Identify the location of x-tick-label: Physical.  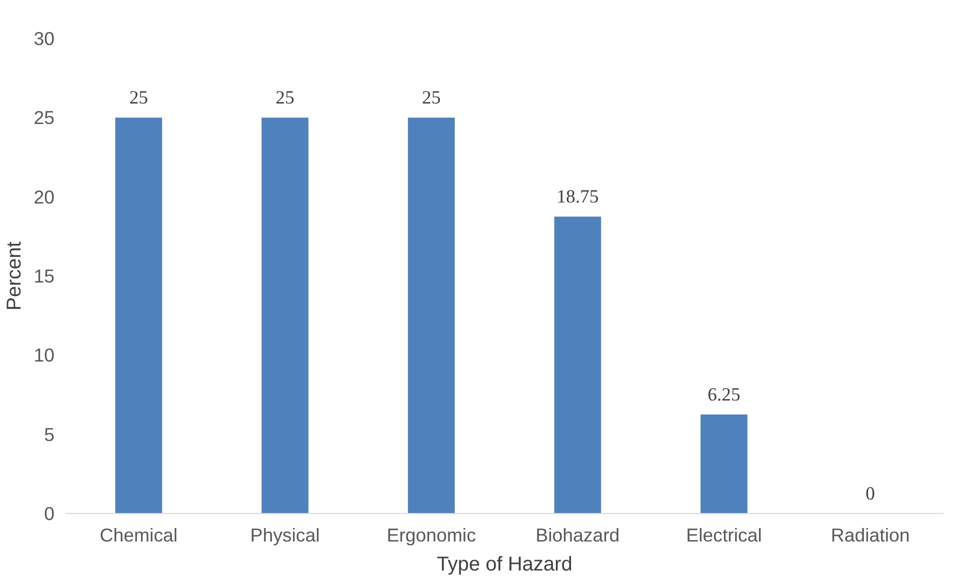
(285, 535).